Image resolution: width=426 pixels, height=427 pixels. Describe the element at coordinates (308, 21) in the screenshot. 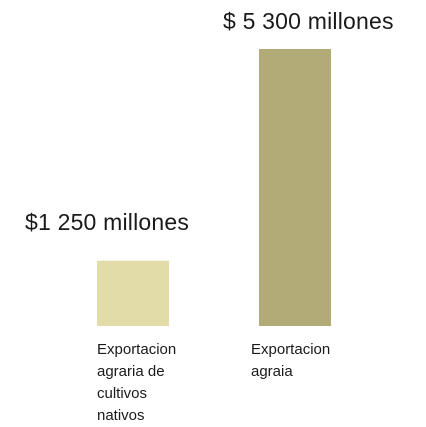

I see `data-label-exportacion-agraria: $ 5 300 millones` at that location.